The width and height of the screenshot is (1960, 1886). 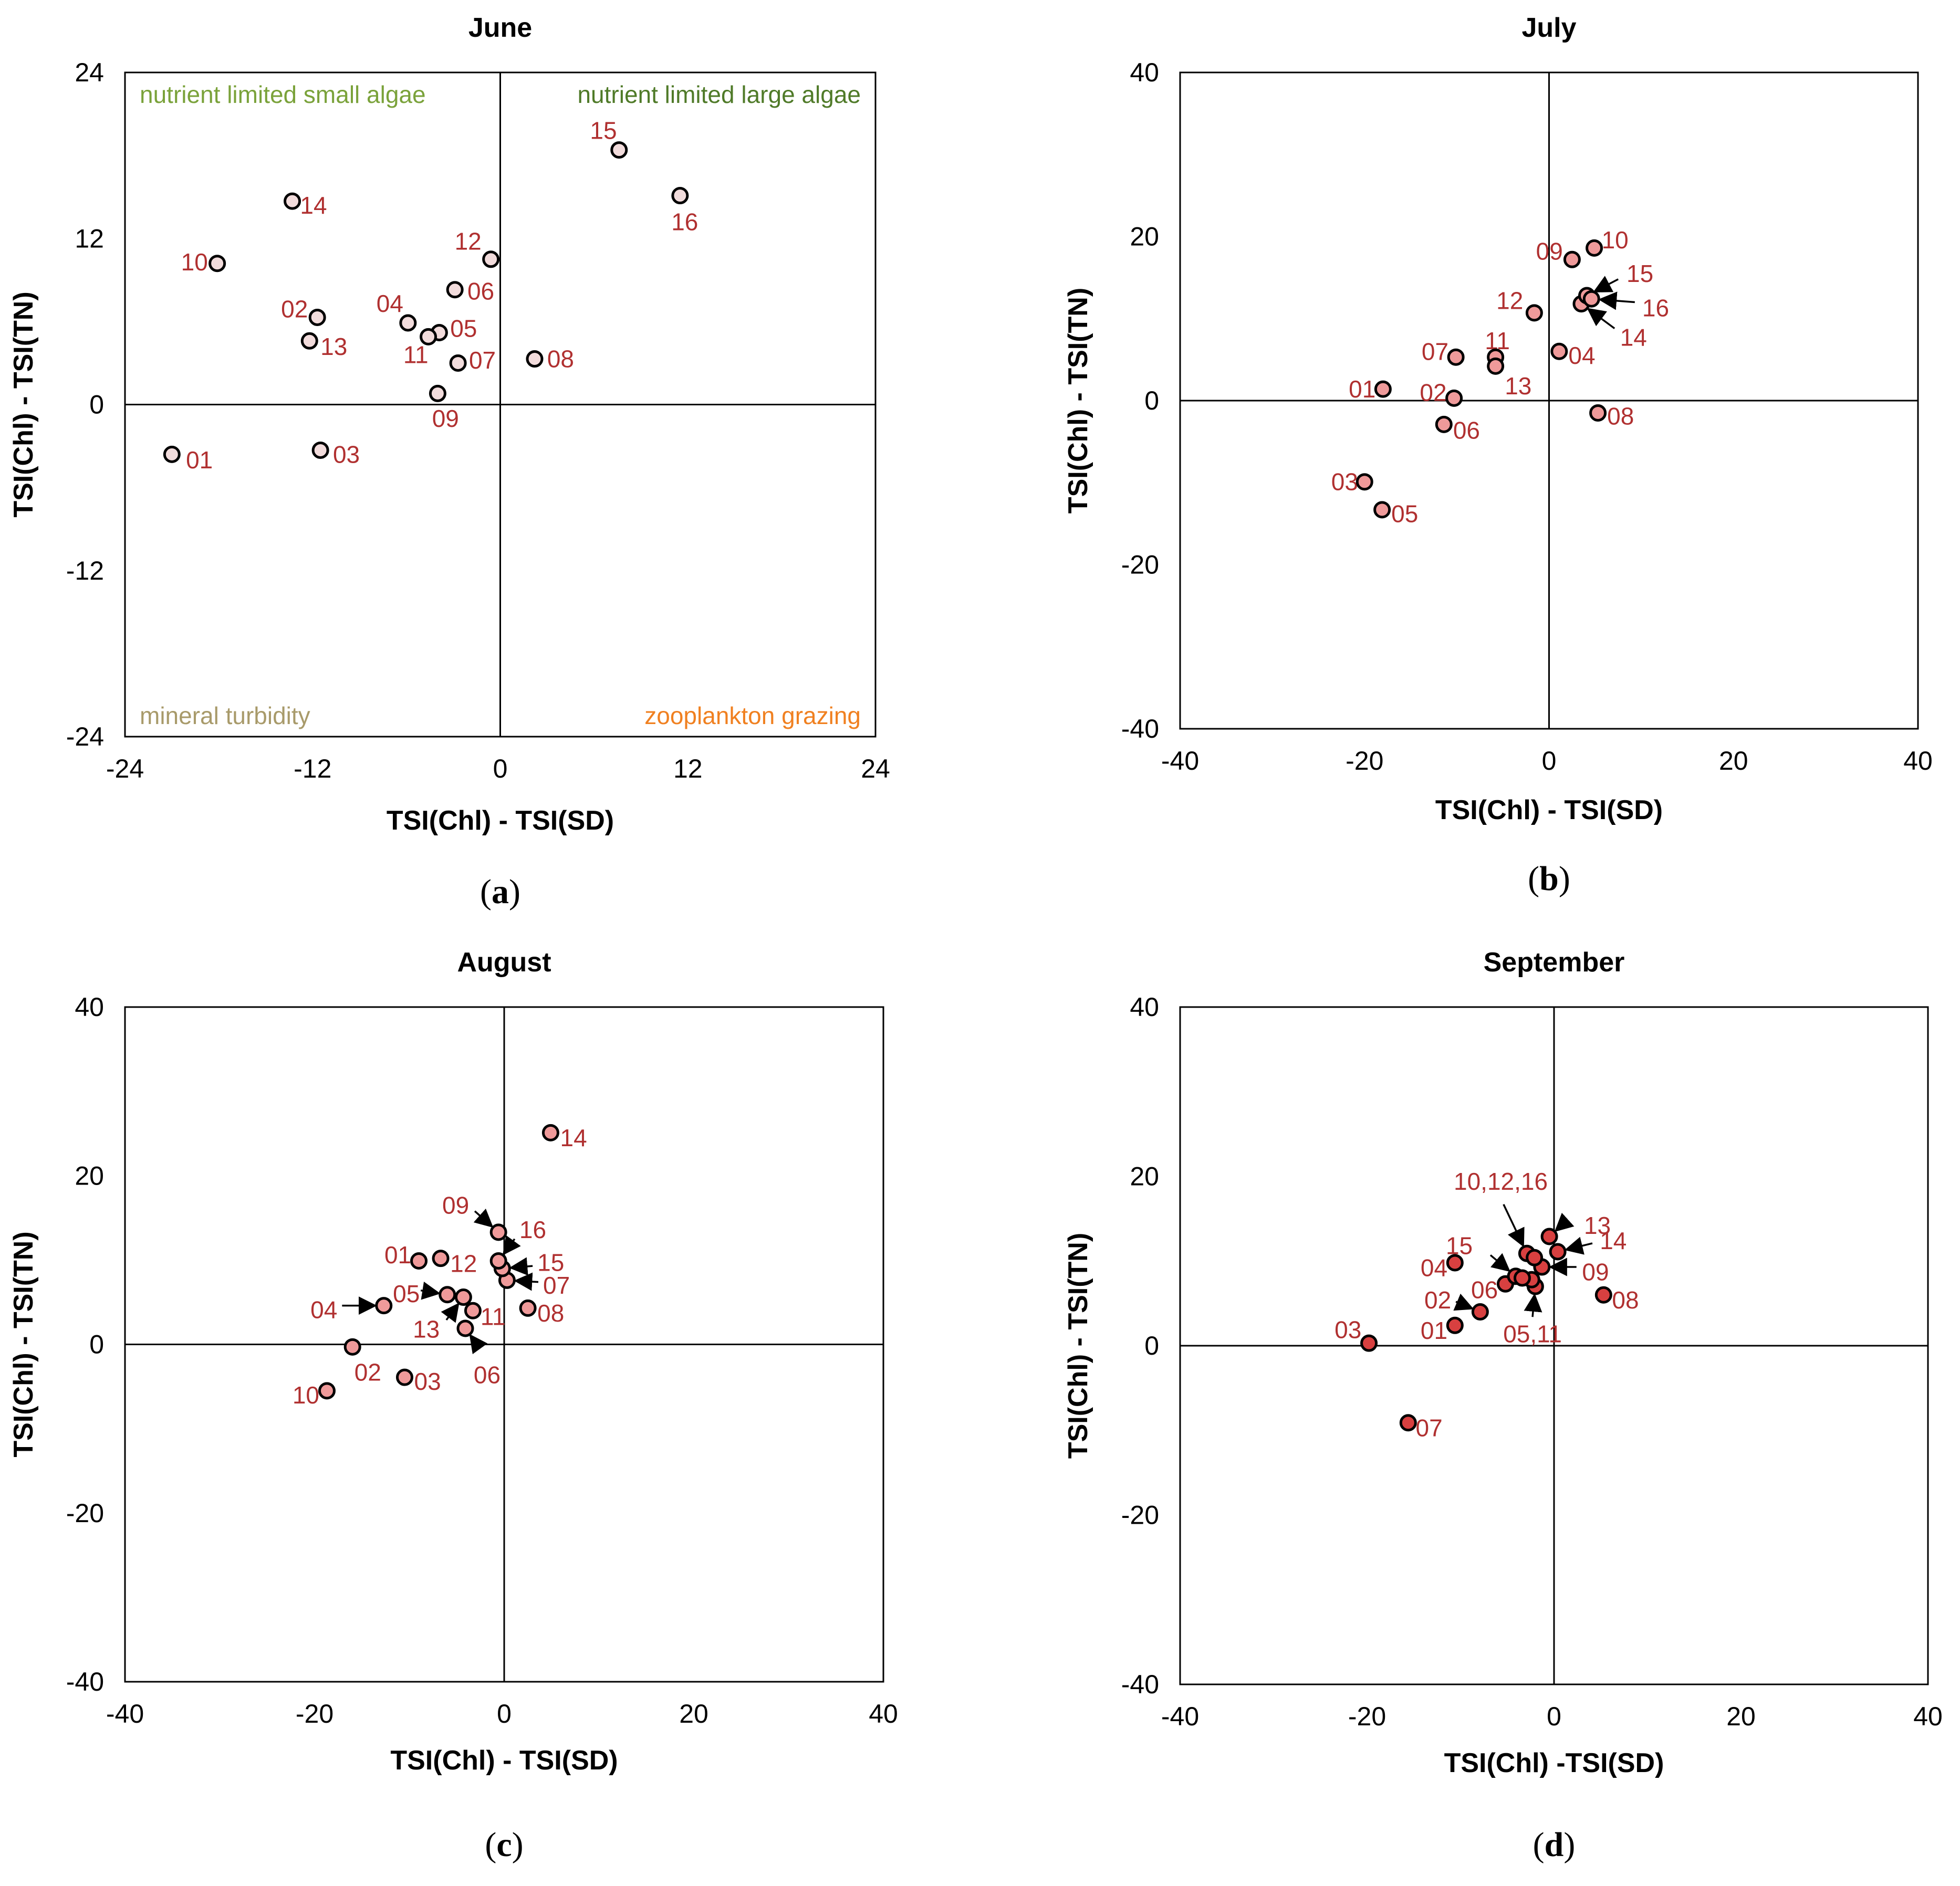 What do you see at coordinates (551, 1313) in the screenshot?
I see `point-label: 08` at bounding box center [551, 1313].